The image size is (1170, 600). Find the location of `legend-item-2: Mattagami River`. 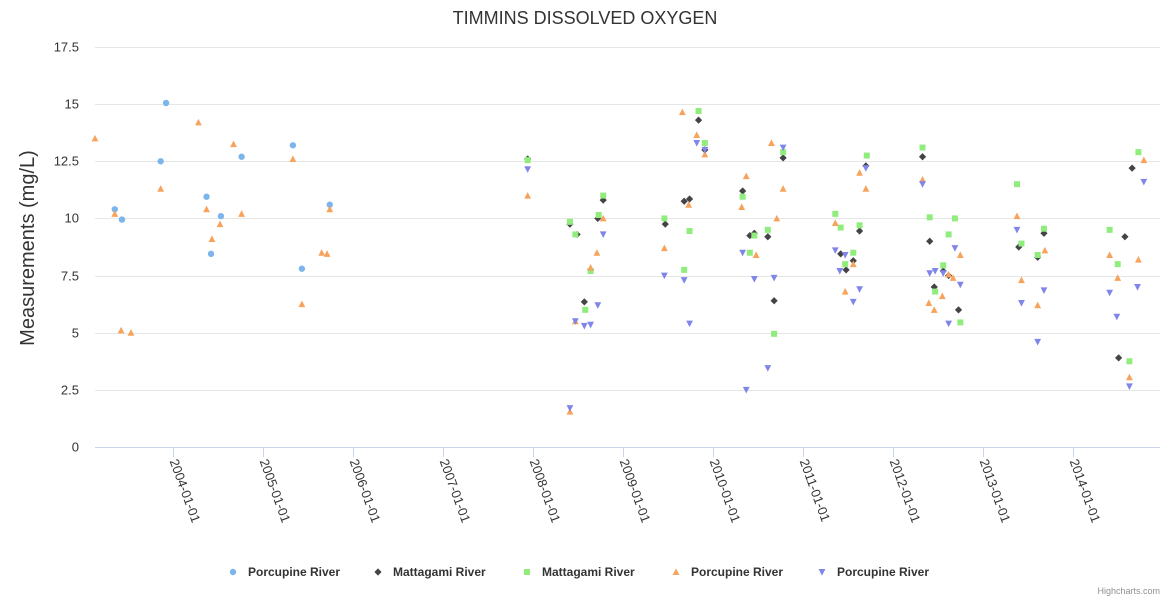

legend-item-2: Mattagami River is located at coordinates (430, 572).